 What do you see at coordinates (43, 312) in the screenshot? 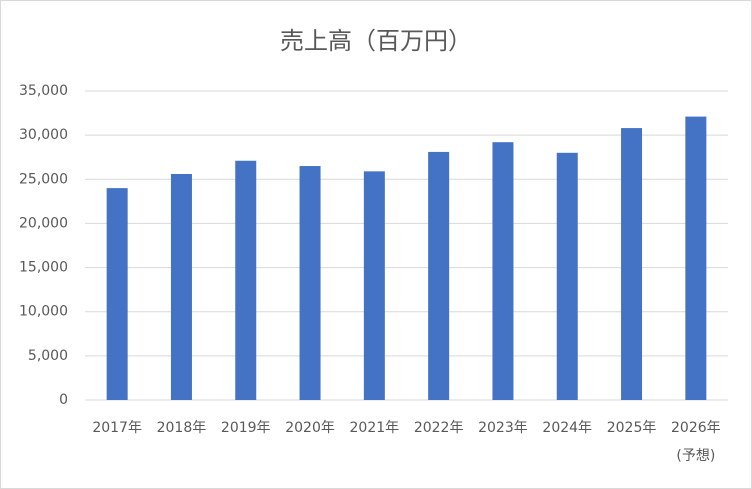
I see `y-tick-label: 10,000` at bounding box center [43, 312].